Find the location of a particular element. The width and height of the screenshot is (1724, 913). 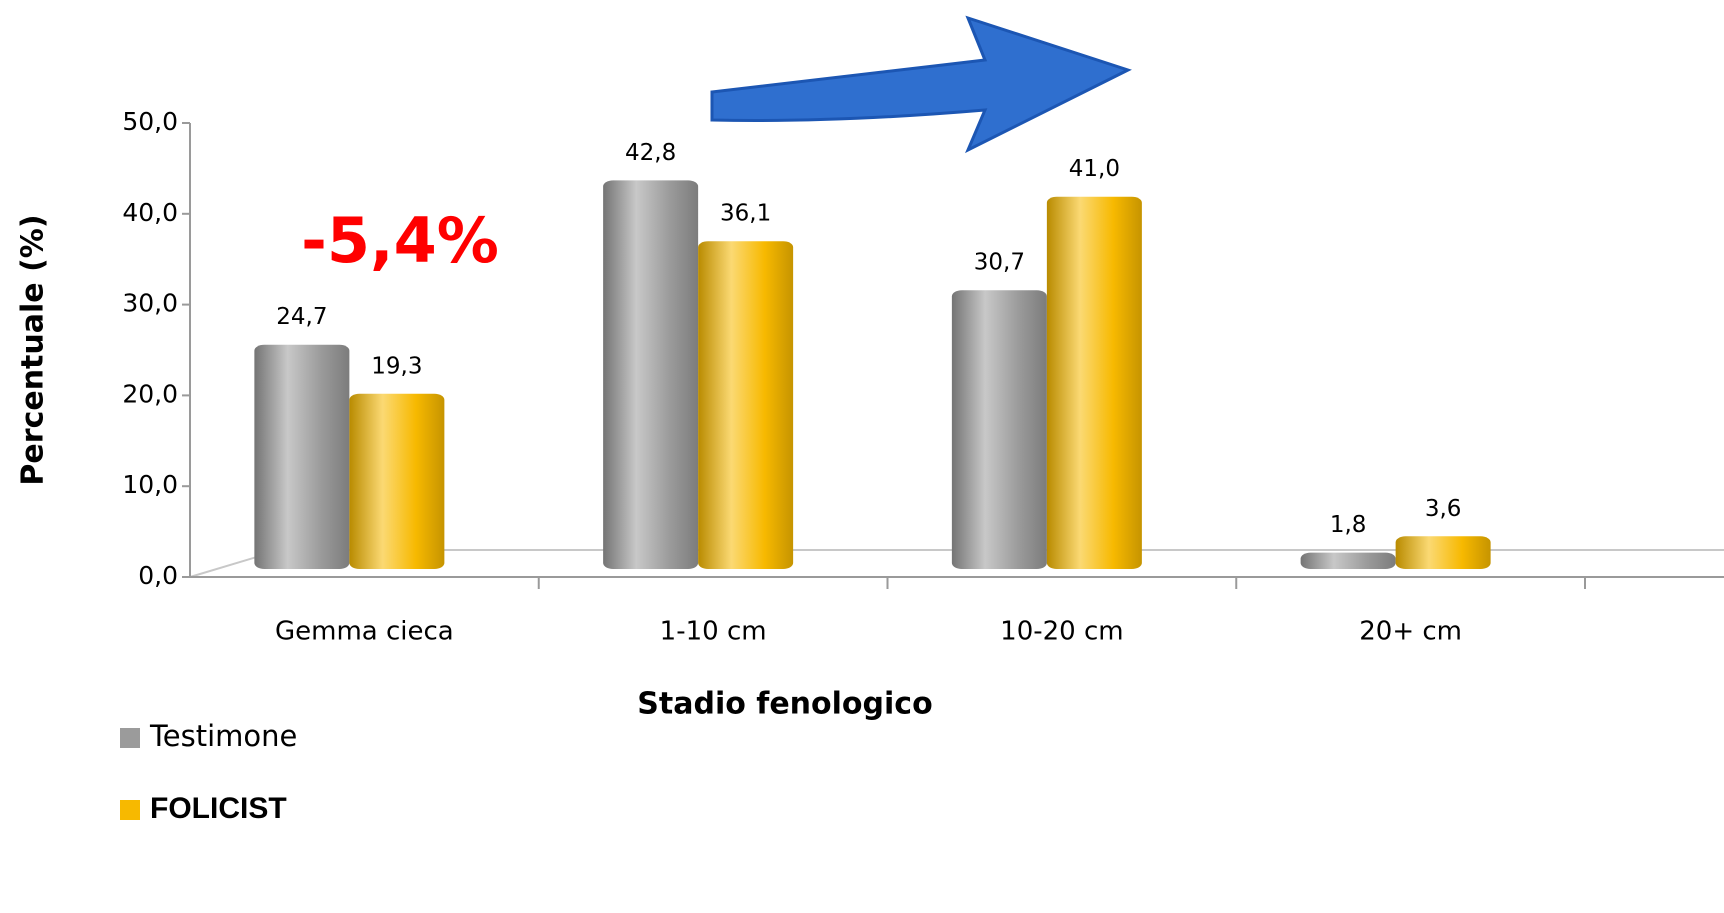

y-tick-label: 50,0 is located at coordinates (150, 121).